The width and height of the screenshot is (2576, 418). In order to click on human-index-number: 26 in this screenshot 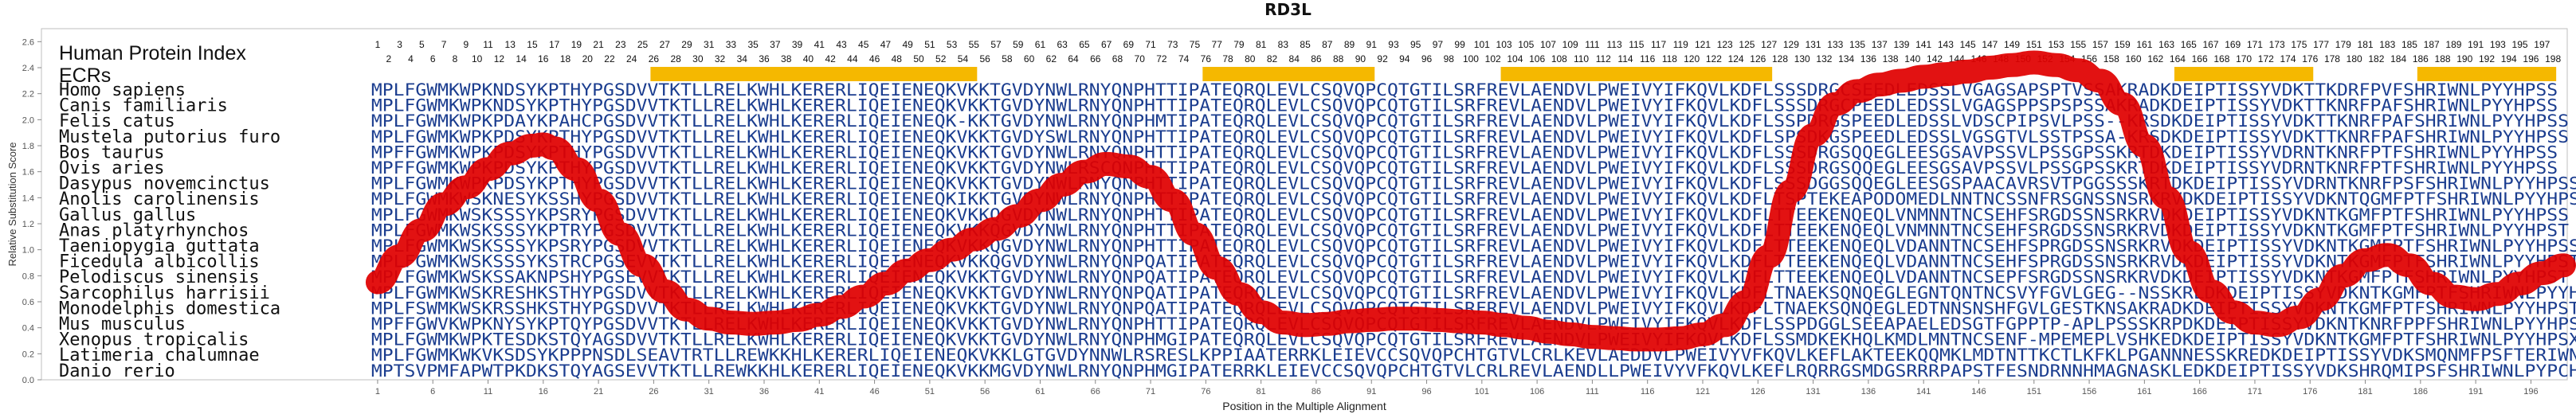, I will do `click(654, 58)`.